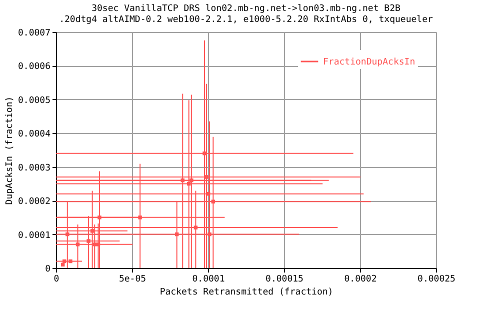 The height and width of the screenshot is (320, 480). I want to click on y-tick-label: 0.0001, so click(34, 235).